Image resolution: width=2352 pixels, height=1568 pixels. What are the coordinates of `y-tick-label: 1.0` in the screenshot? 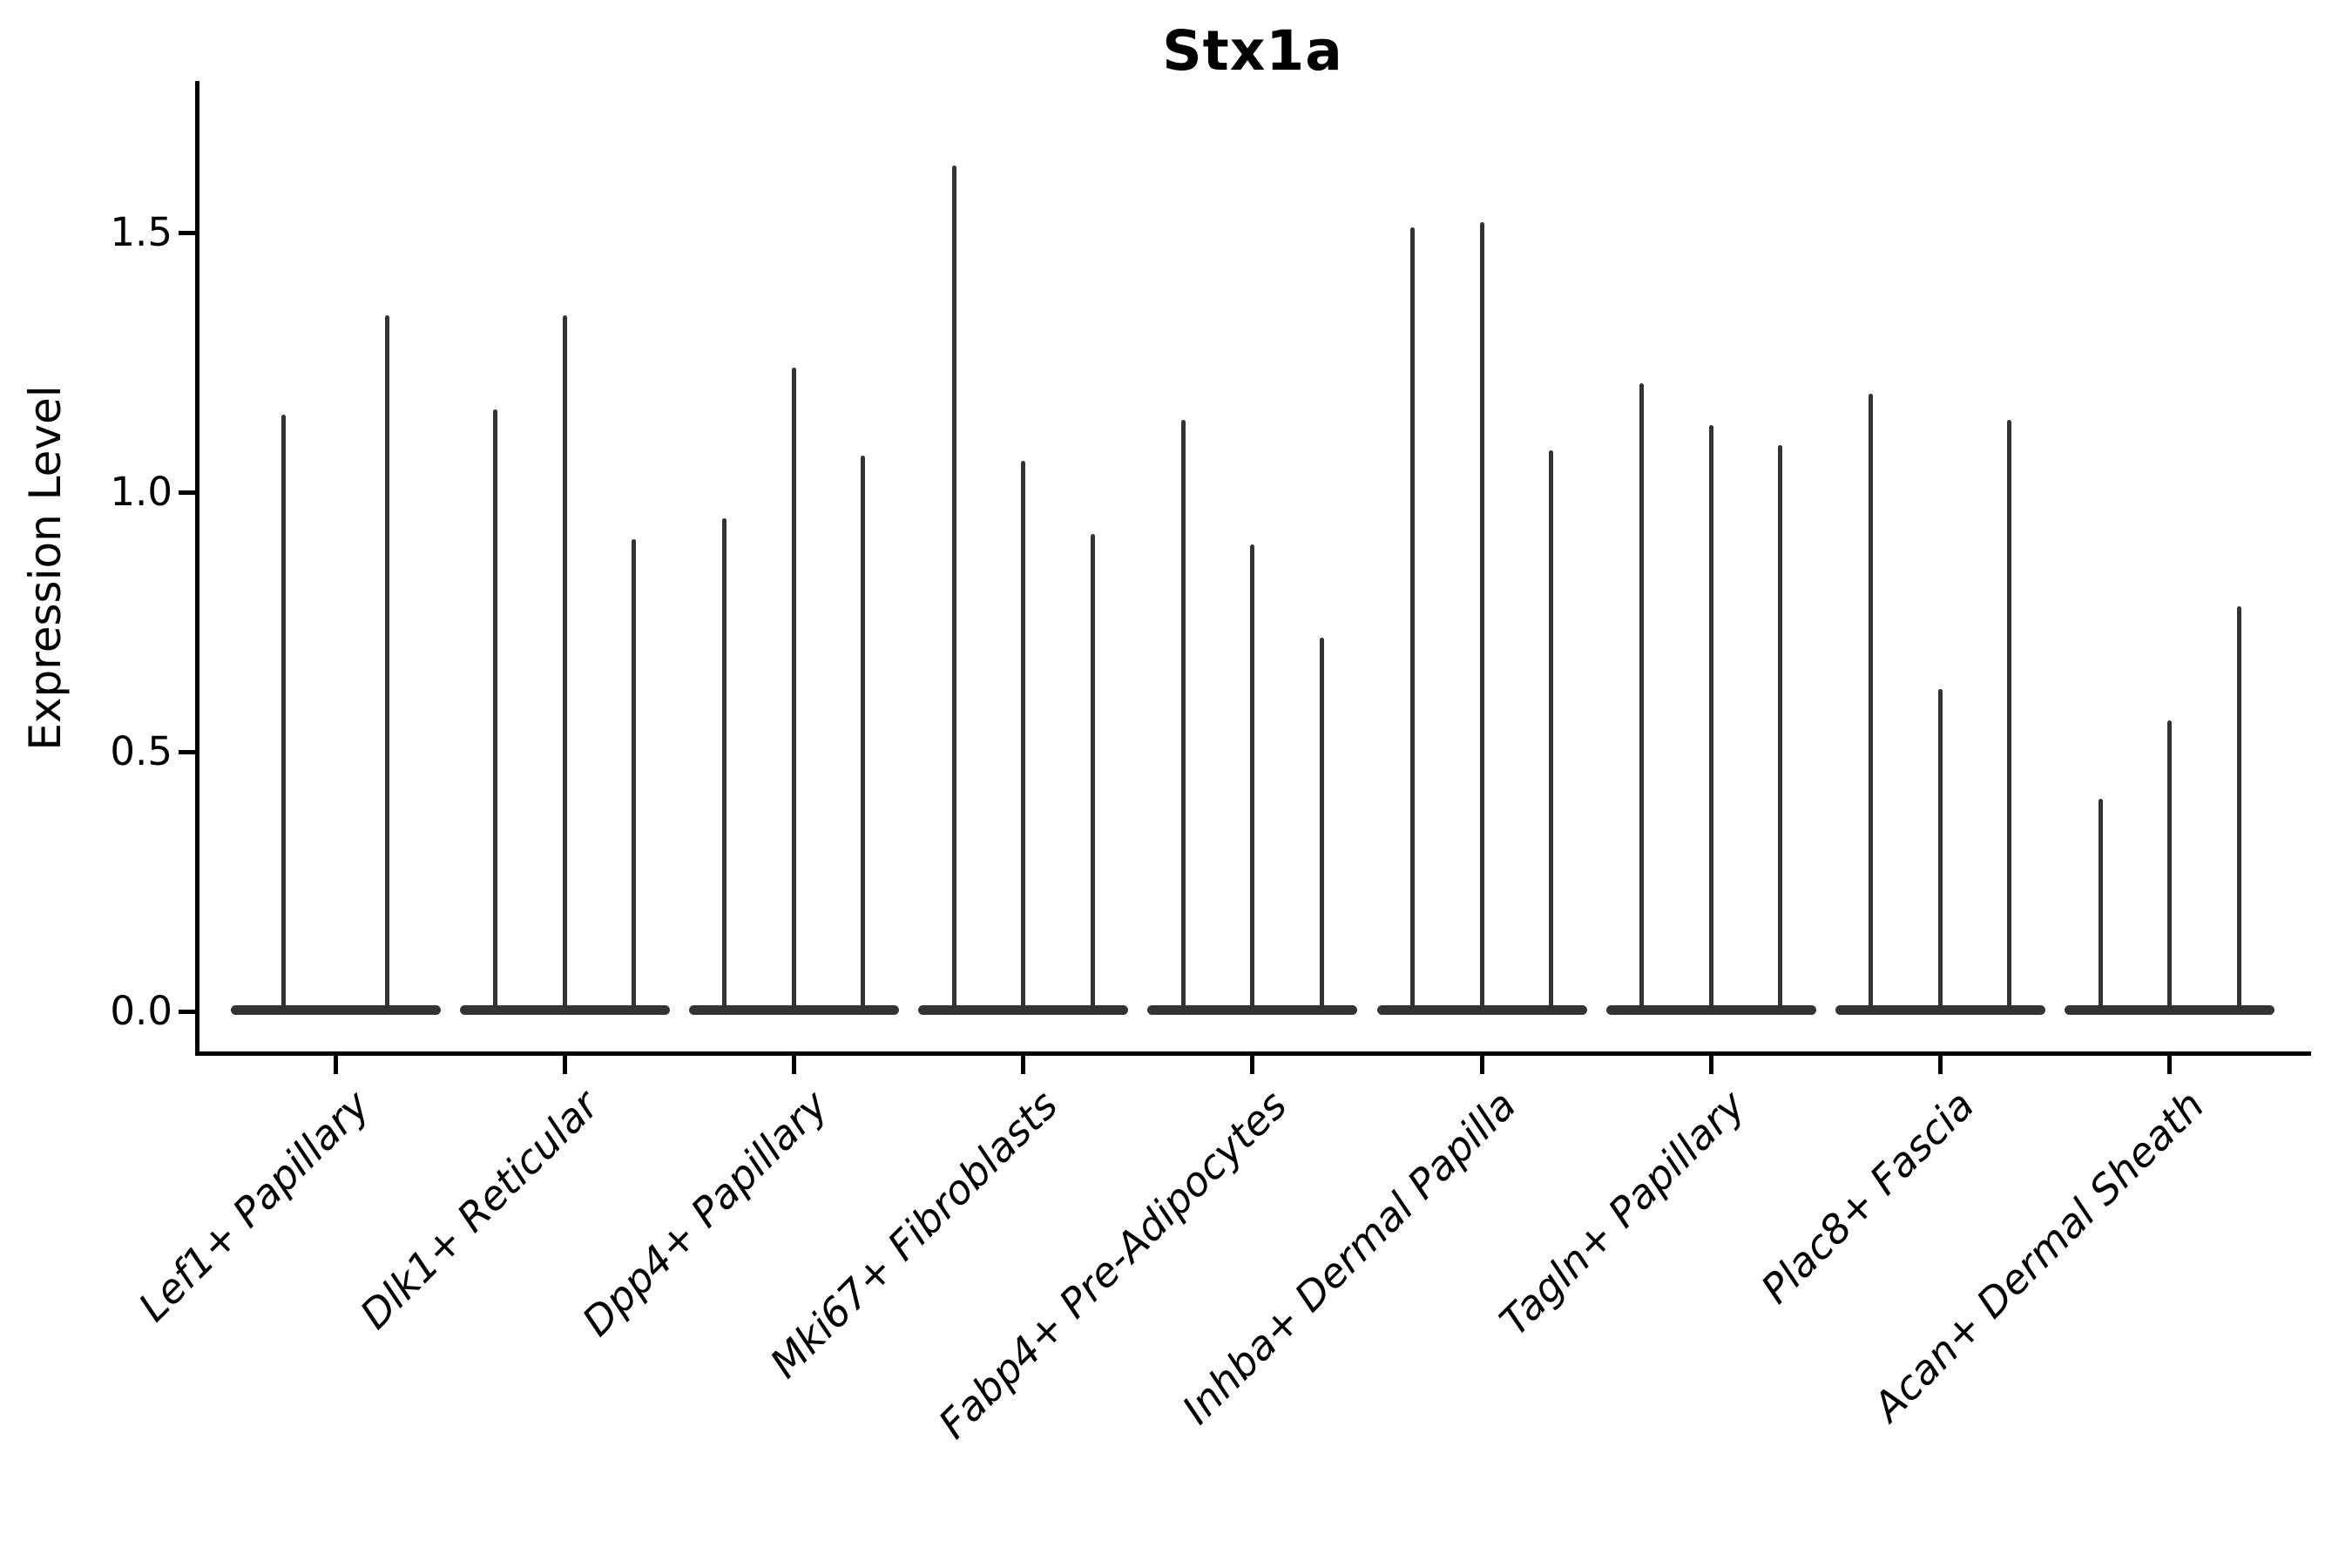 It's located at (141, 492).